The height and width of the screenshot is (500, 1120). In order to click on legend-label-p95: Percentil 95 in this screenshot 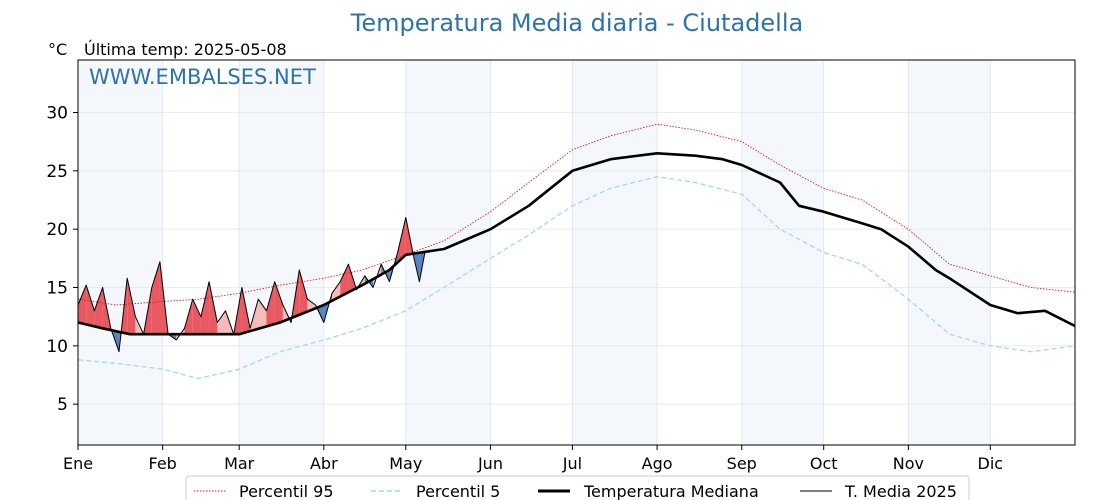, I will do `click(286, 491)`.